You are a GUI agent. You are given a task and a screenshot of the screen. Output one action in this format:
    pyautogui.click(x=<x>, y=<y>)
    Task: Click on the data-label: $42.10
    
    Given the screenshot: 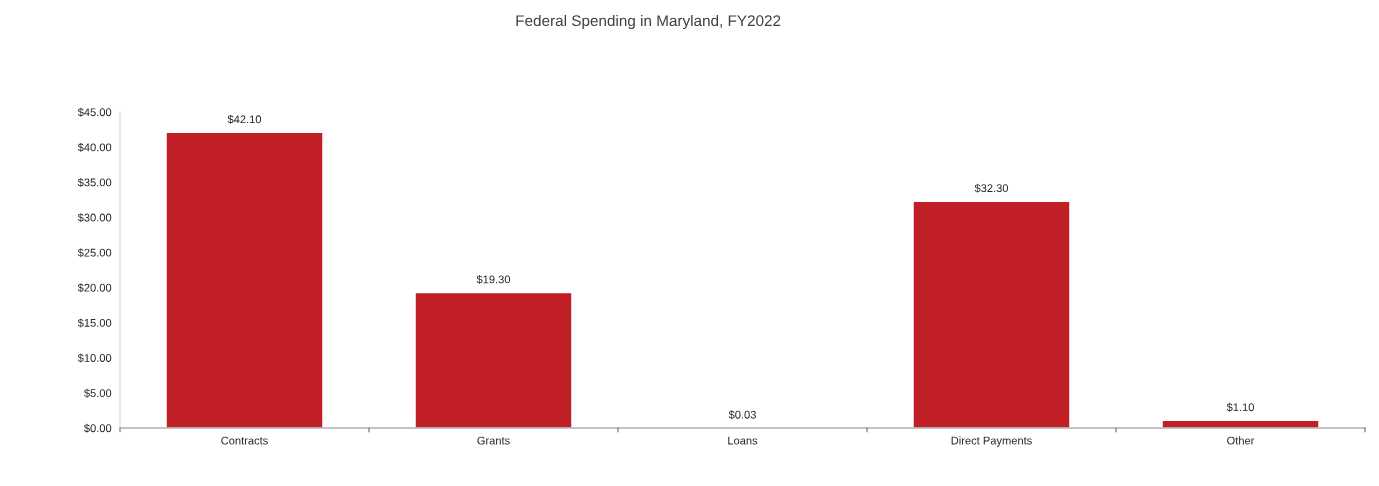 What is the action you would take?
    pyautogui.click(x=244, y=119)
    